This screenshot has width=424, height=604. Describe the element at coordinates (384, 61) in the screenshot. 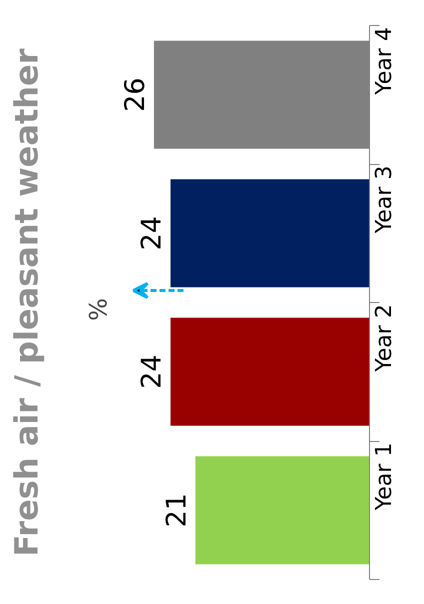

I see `y-tick-label: Year 4` at that location.